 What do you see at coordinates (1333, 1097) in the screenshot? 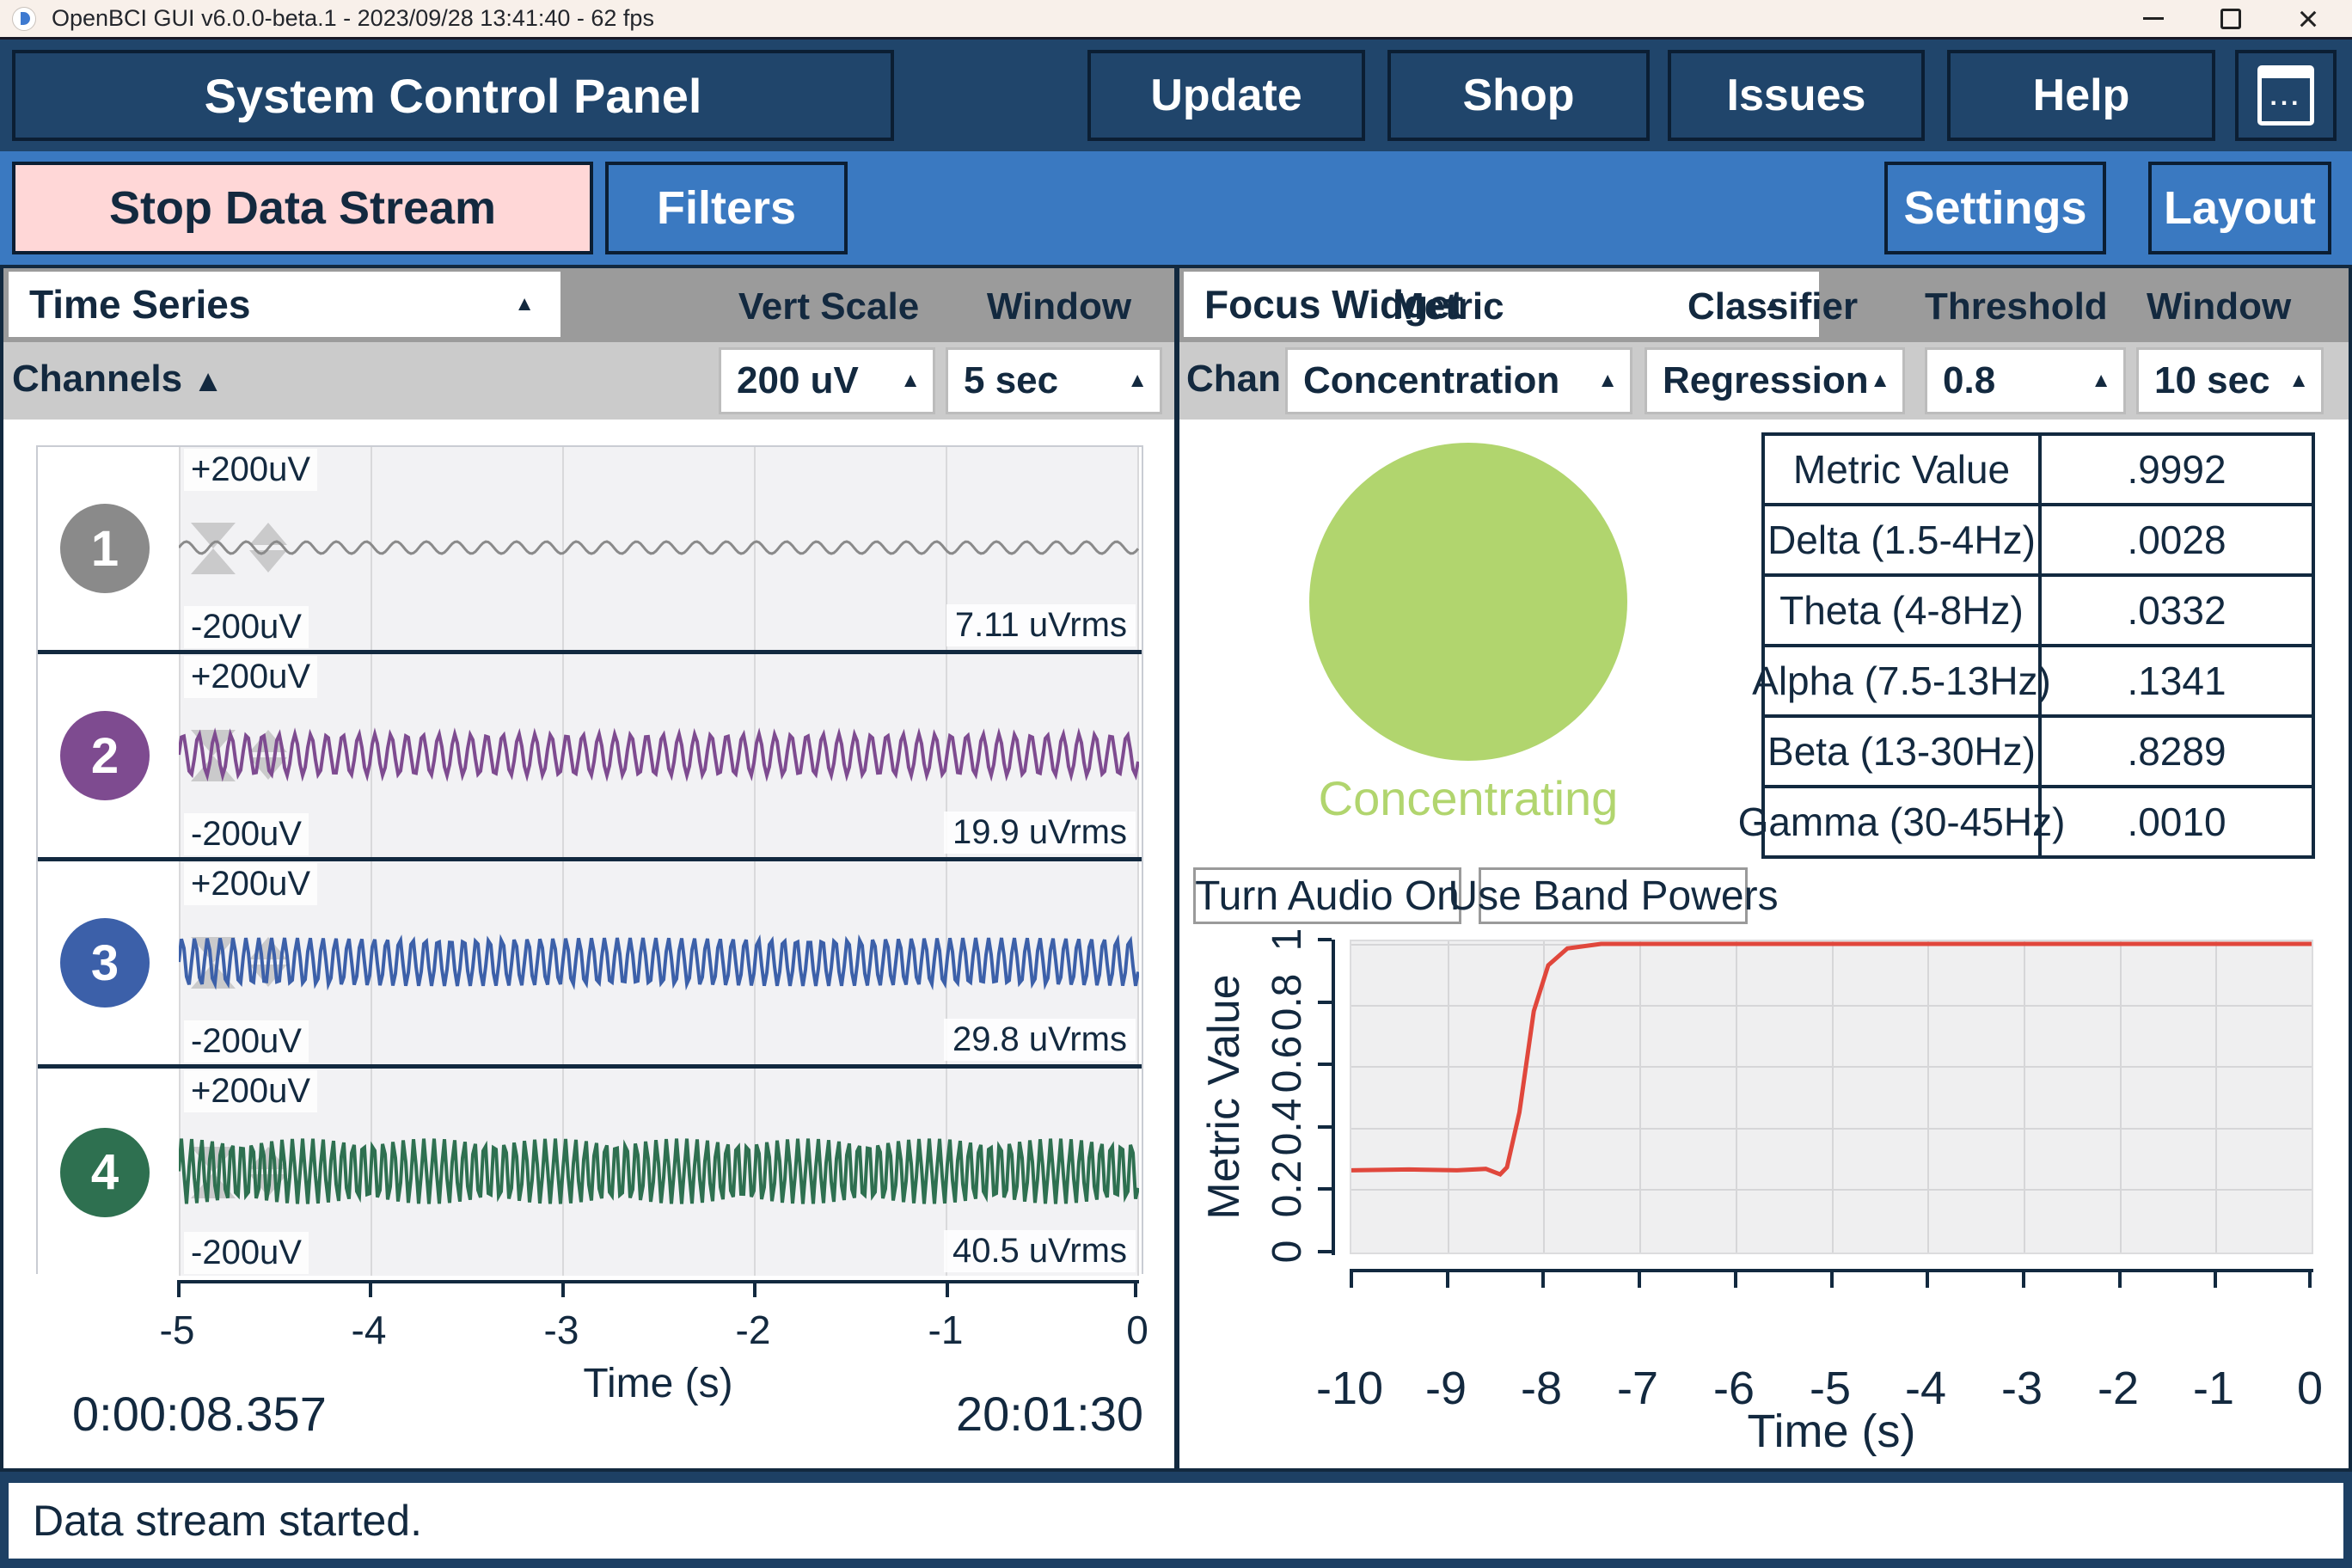
I see `focus-y-axis` at bounding box center [1333, 1097].